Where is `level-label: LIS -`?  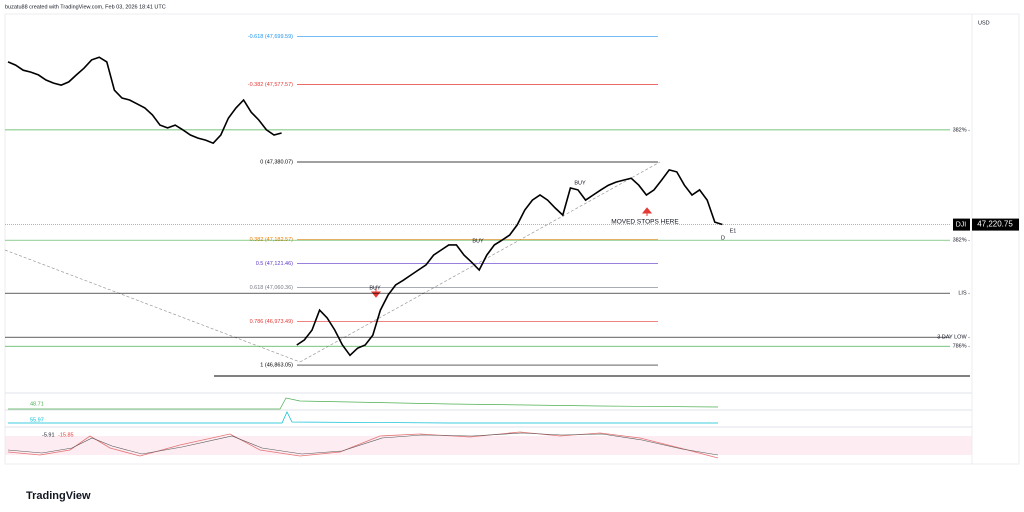
level-label: LIS - is located at coordinates (964, 294).